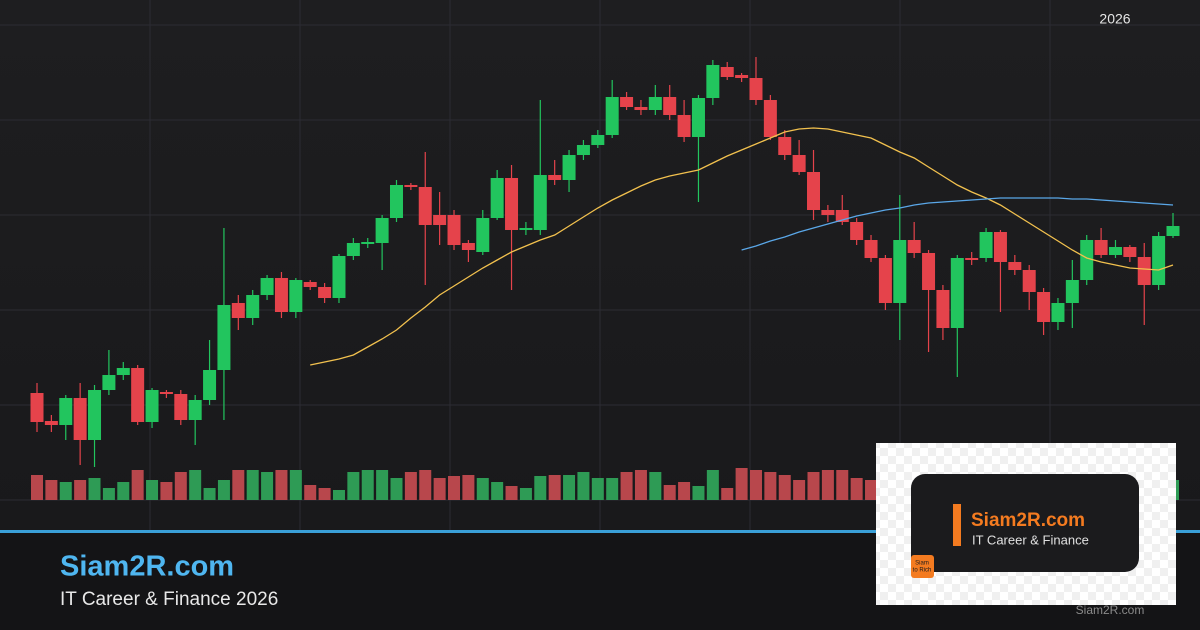 The width and height of the screenshot is (1200, 630). What do you see at coordinates (1114, 19) in the screenshot?
I see `corner-label: 2026` at bounding box center [1114, 19].